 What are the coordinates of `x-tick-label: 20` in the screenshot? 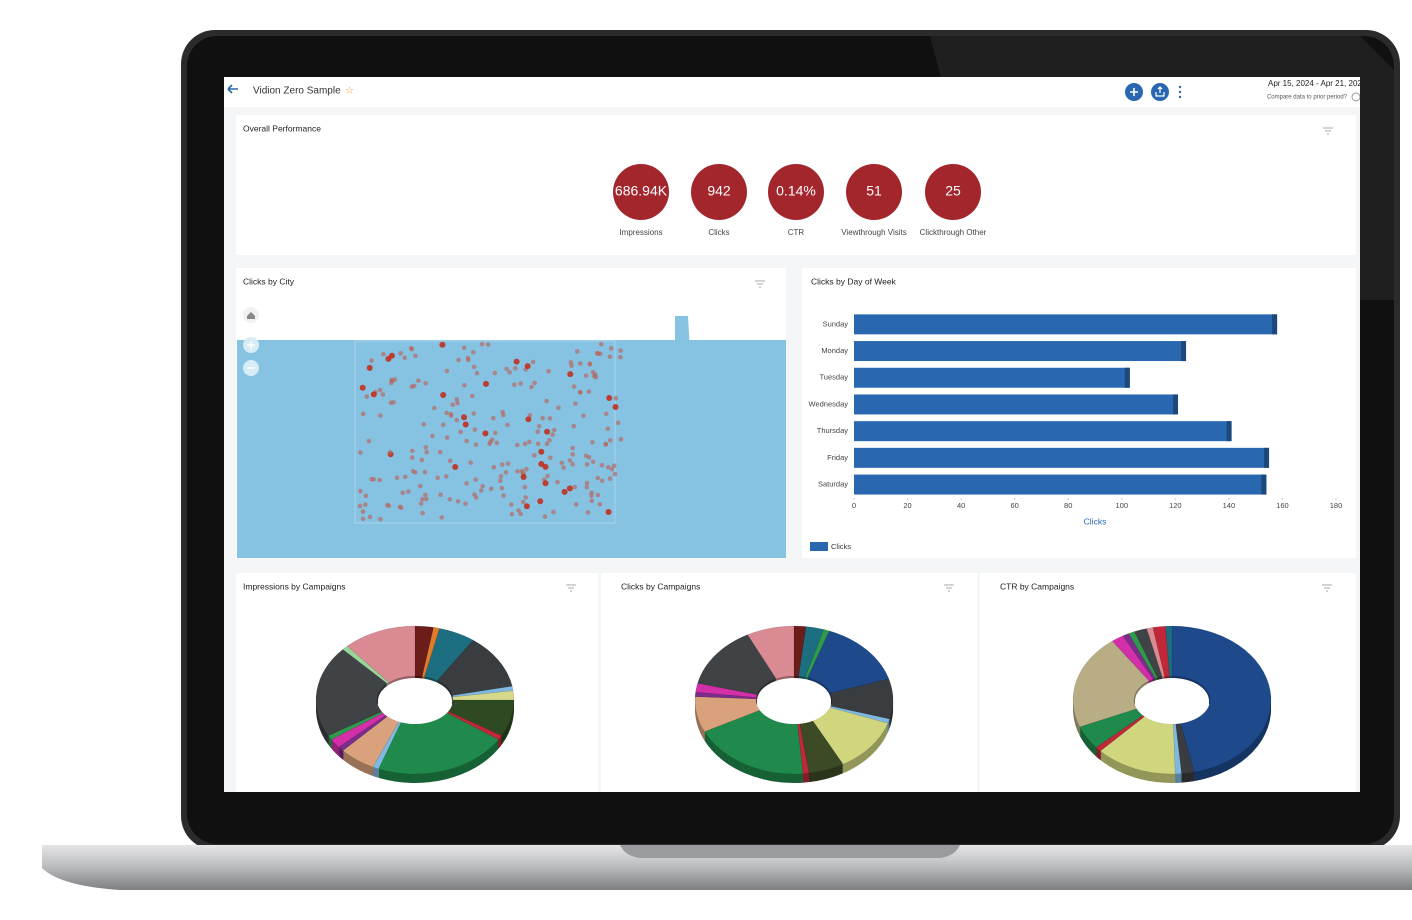 It's located at (907, 505).